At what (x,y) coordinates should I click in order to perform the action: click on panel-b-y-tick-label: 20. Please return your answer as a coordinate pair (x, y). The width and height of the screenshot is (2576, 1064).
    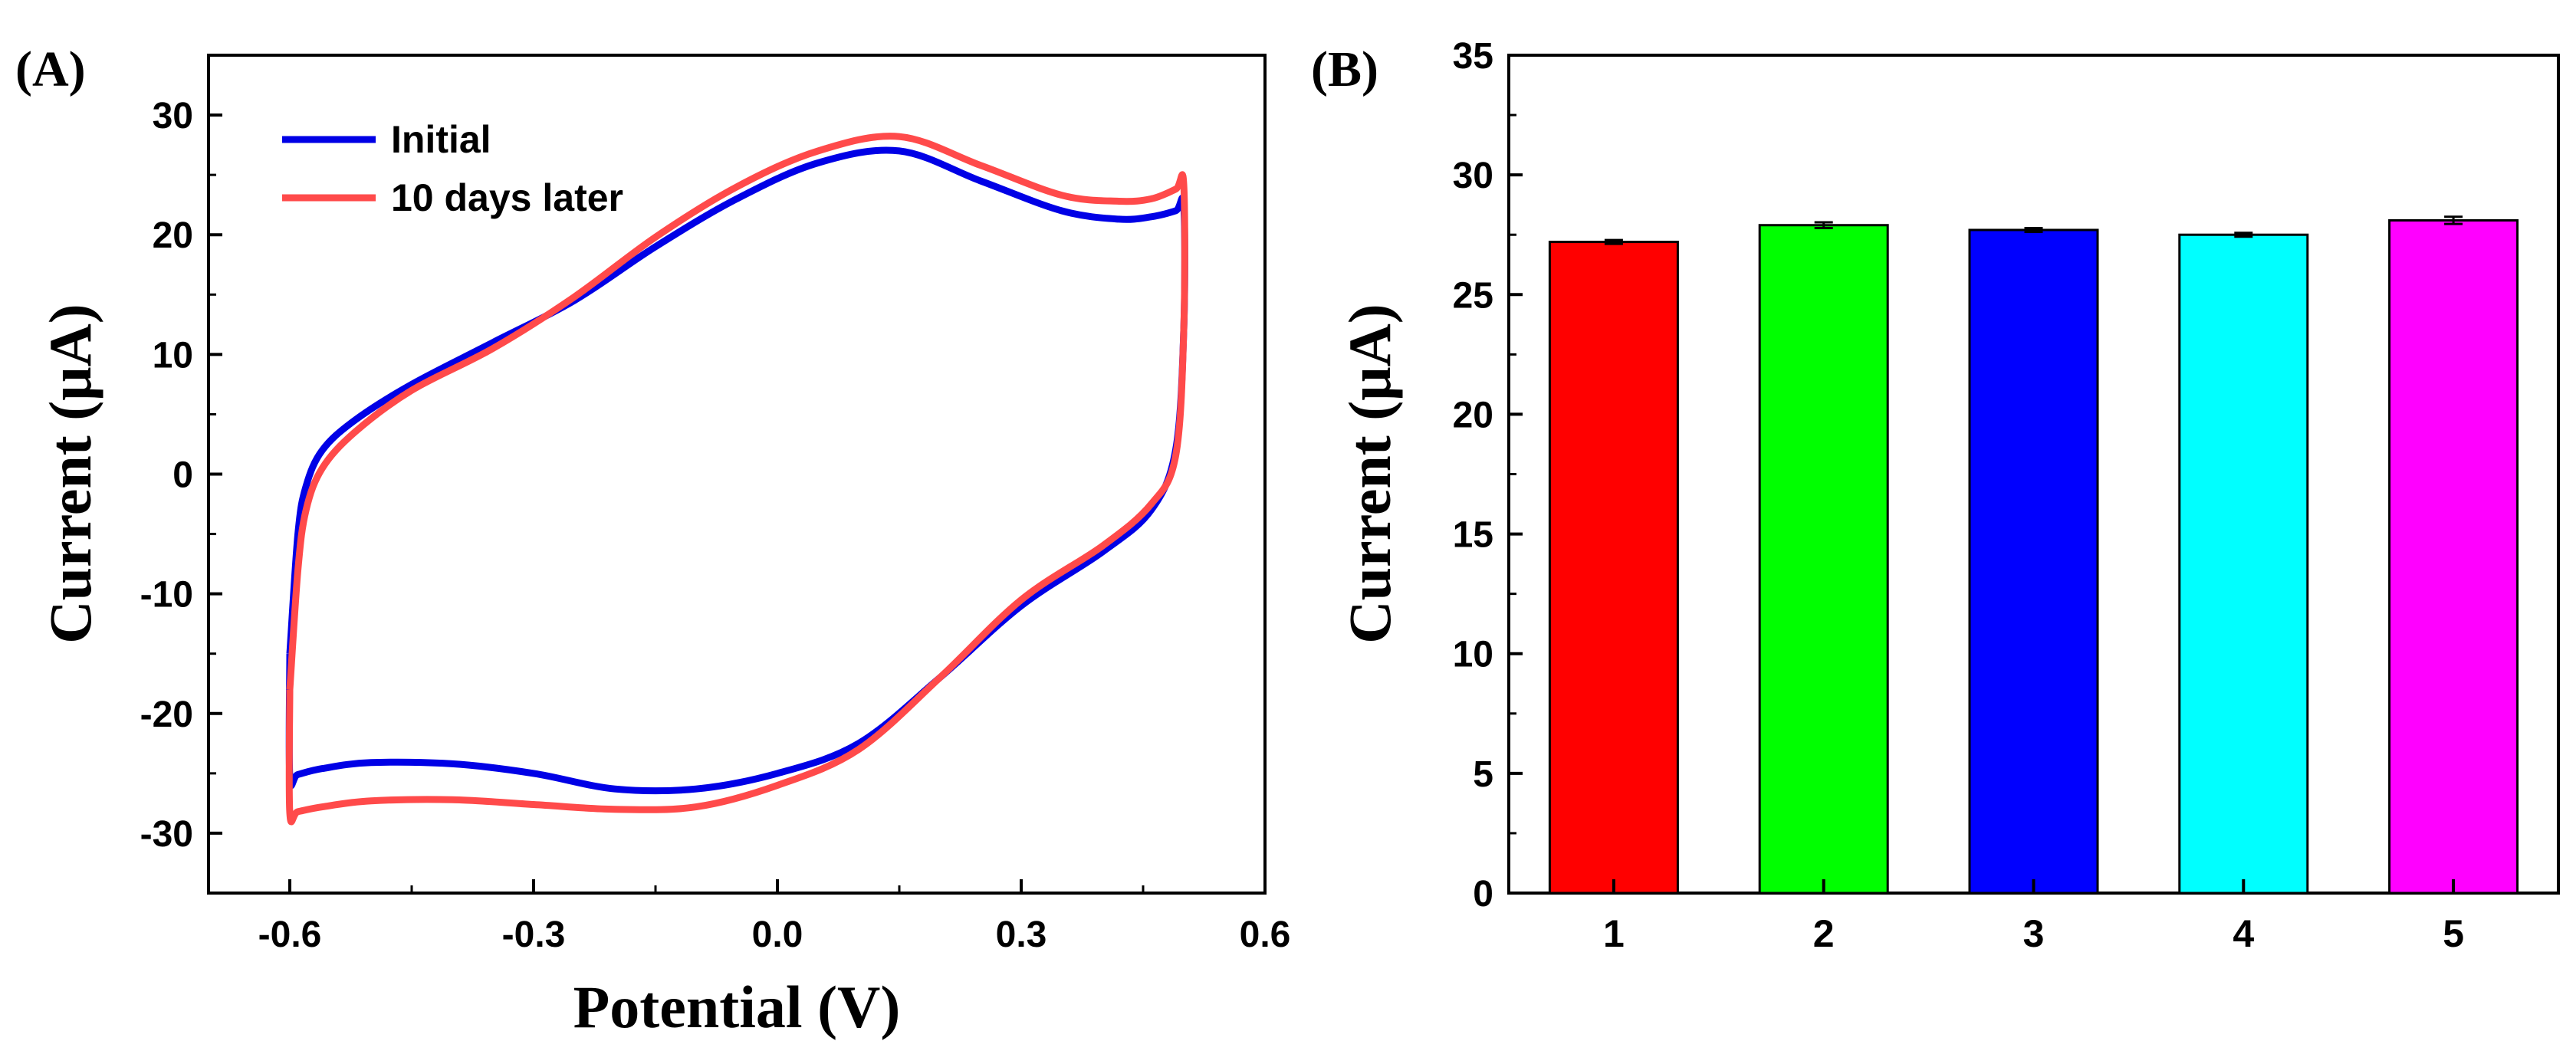
    Looking at the image, I should click on (1473, 415).